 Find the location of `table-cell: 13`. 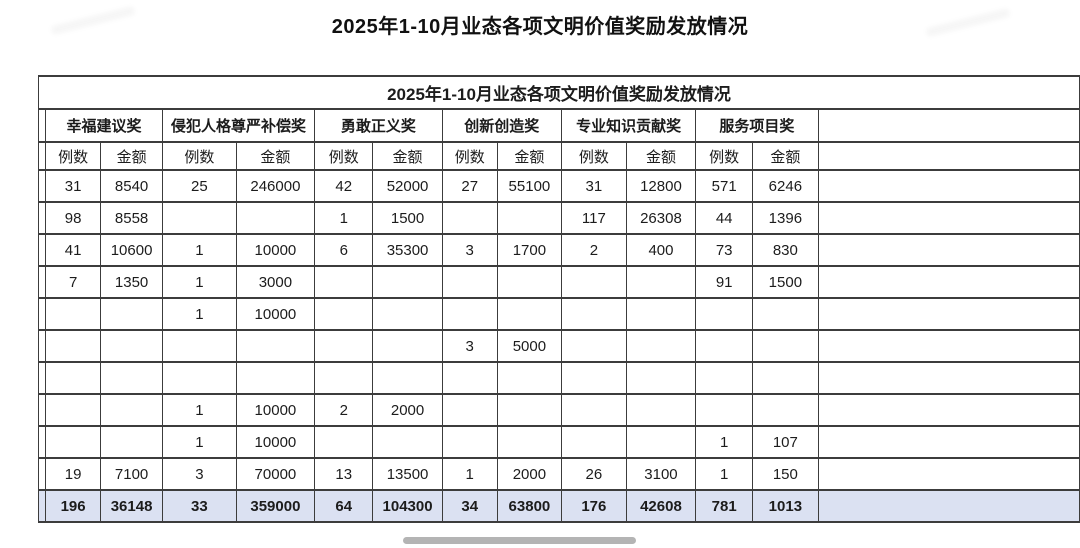

table-cell: 13 is located at coordinates (344, 474).